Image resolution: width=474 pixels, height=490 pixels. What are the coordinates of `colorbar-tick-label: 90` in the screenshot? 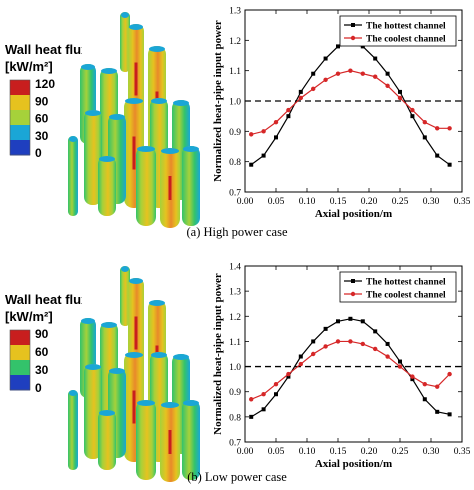 It's located at (42, 101).